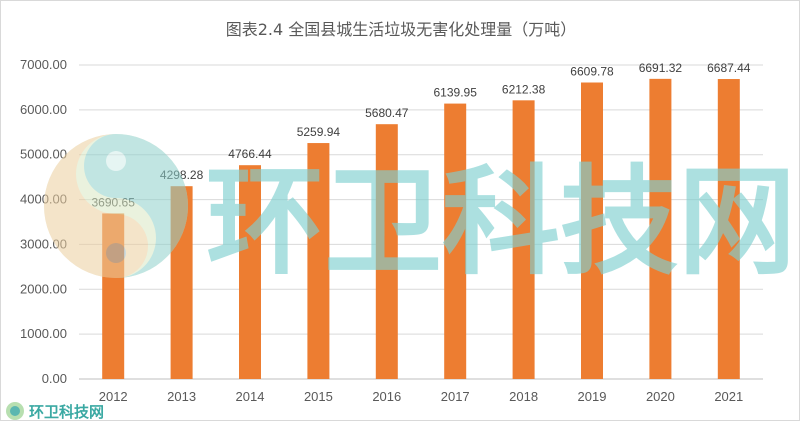 The image size is (800, 422). What do you see at coordinates (386, 396) in the screenshot?
I see `x-tick-label-2016: 2016` at bounding box center [386, 396].